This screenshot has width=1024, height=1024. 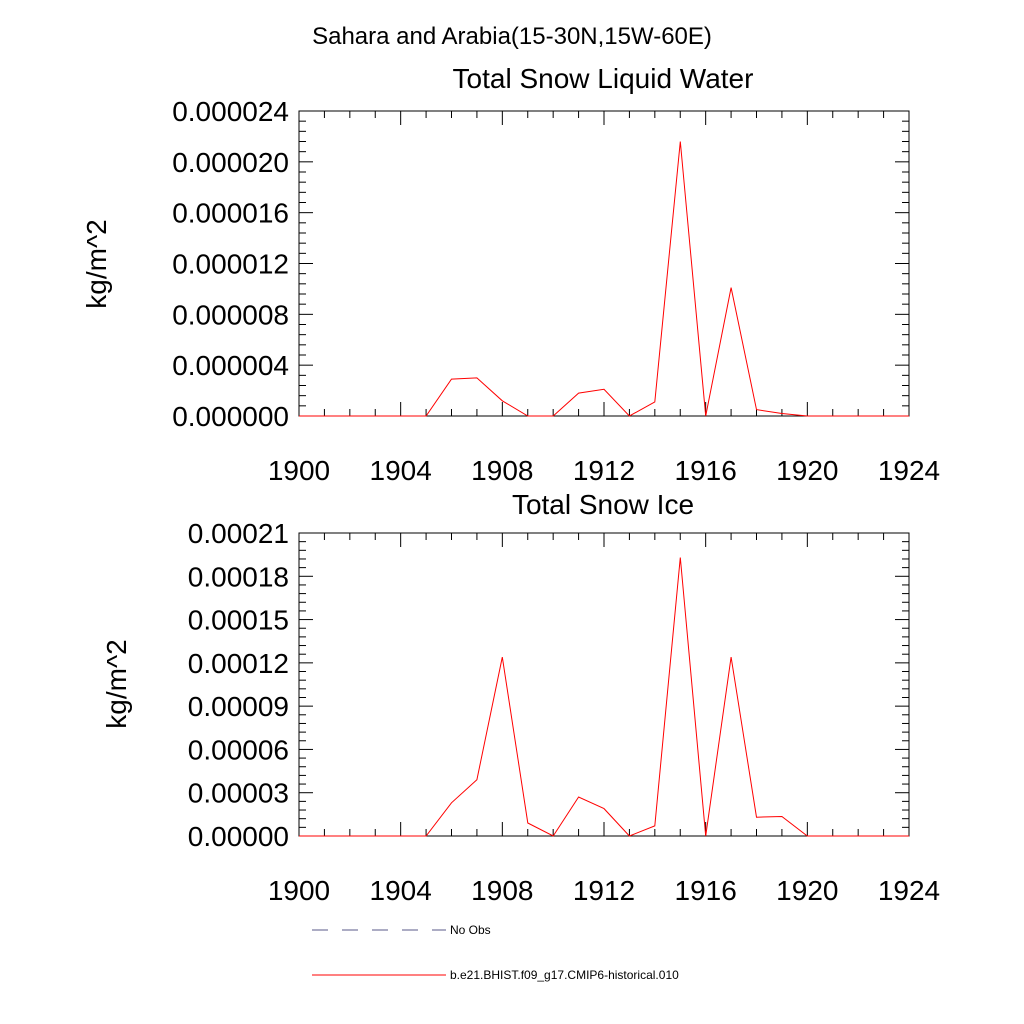 What do you see at coordinates (230, 213) in the screenshot?
I see `y-tick-label: 0.000016` at bounding box center [230, 213].